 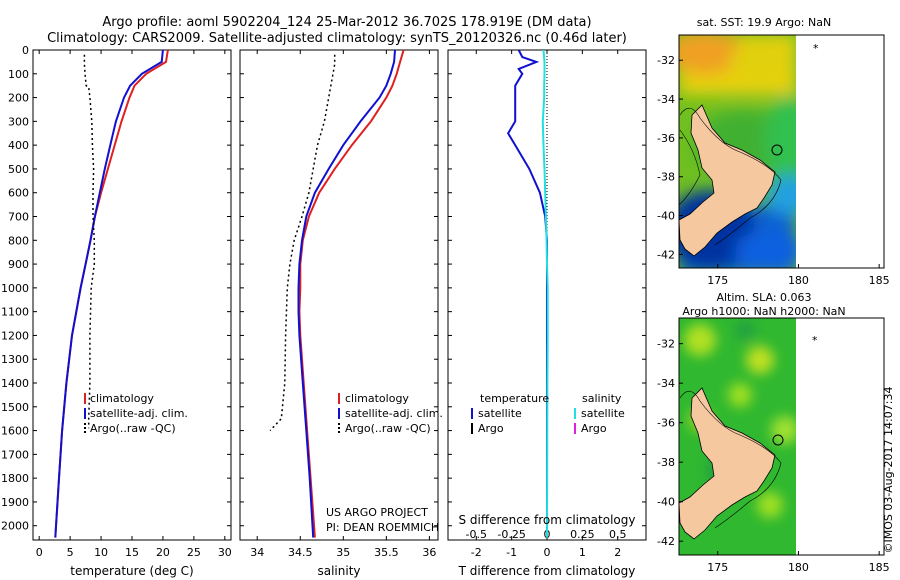 I want to click on x-tick-label: 36, so click(x=429, y=552).